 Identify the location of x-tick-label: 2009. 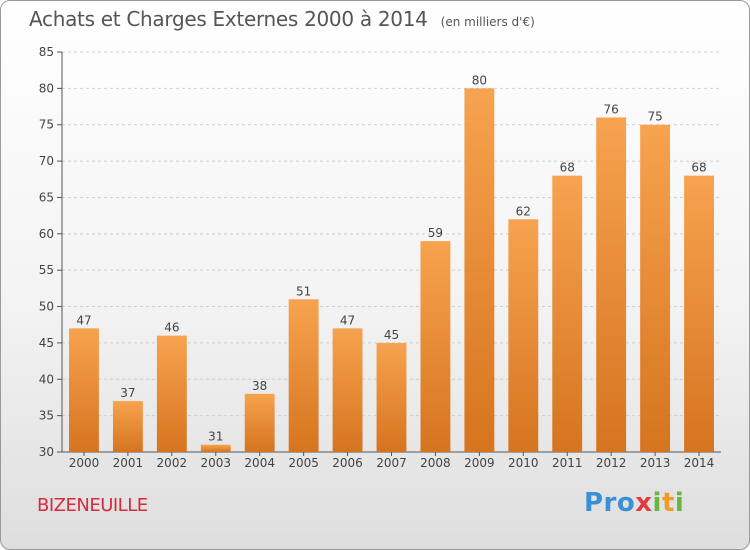
(479, 463).